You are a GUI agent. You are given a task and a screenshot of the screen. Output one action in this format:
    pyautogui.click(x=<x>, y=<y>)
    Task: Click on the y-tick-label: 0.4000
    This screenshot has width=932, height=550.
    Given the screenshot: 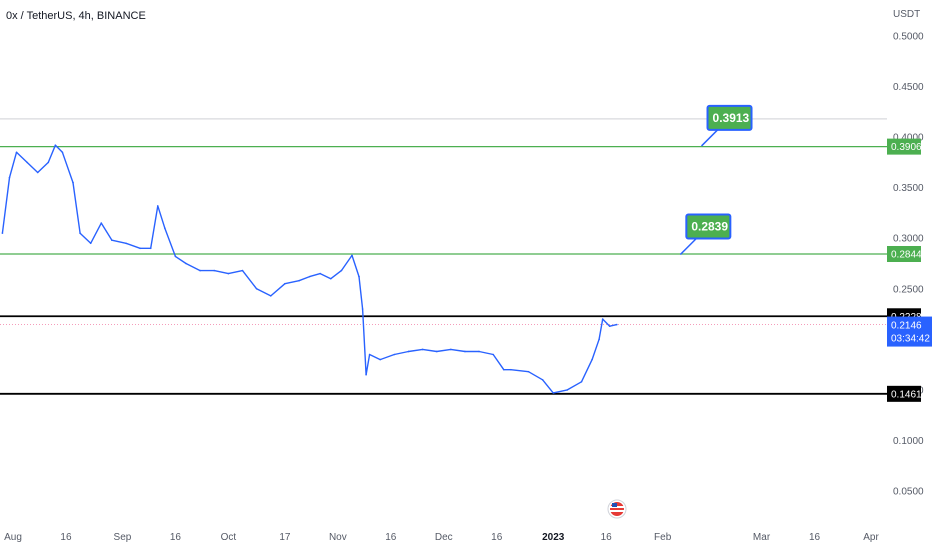 What is the action you would take?
    pyautogui.click(x=908, y=138)
    